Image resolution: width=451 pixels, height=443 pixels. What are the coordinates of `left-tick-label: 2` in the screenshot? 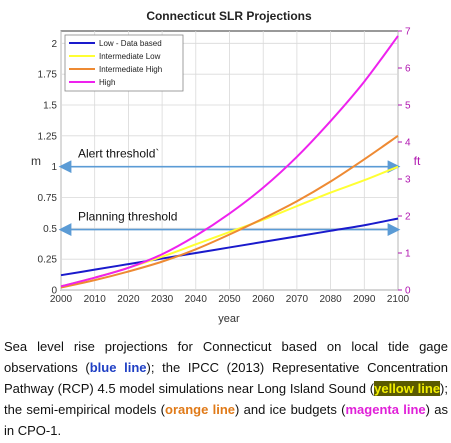 It's located at (54, 44).